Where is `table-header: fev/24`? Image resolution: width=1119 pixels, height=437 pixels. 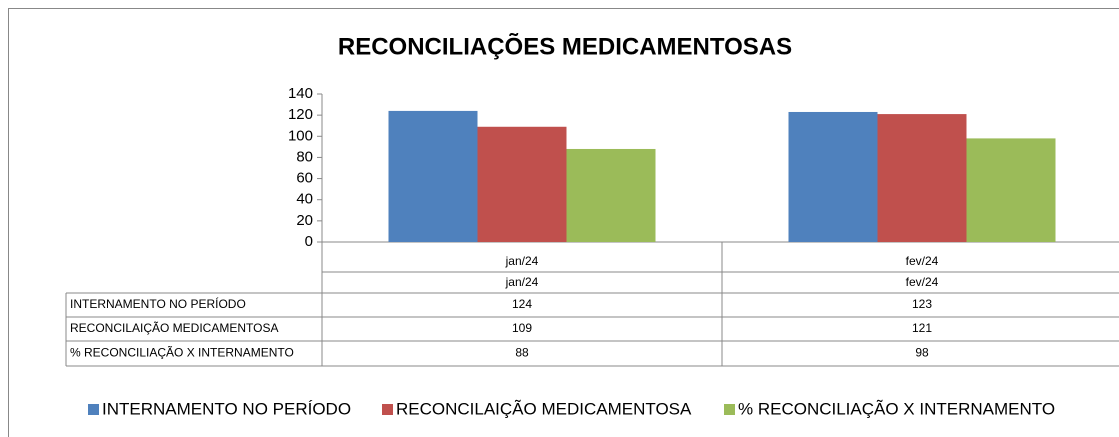 table-header: fev/24 is located at coordinates (922, 282).